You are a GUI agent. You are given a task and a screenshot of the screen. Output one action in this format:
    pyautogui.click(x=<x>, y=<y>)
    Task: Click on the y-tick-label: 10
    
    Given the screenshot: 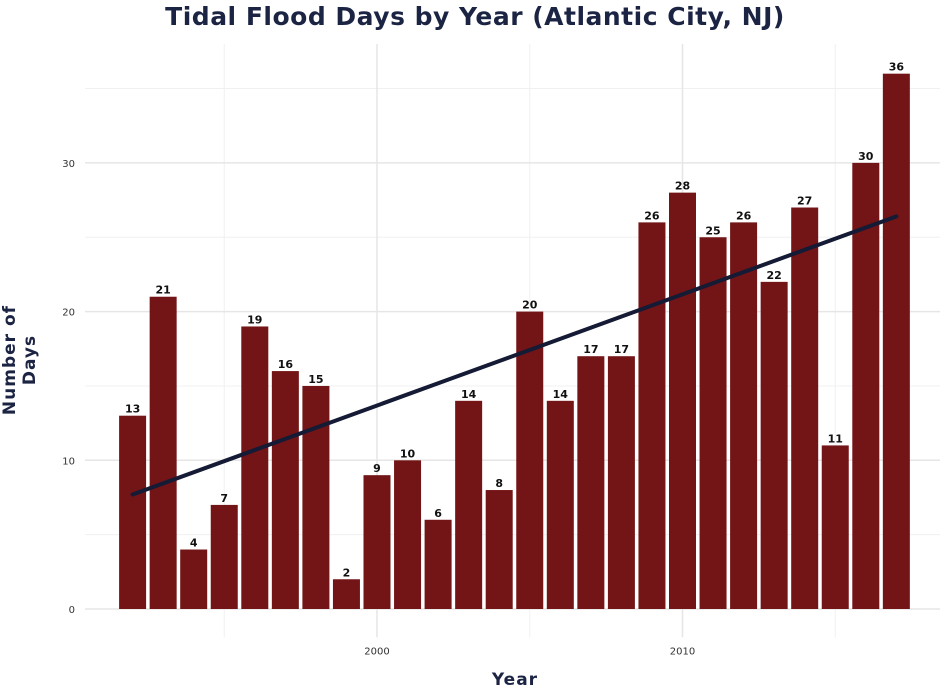 What is the action you would take?
    pyautogui.click(x=68, y=461)
    